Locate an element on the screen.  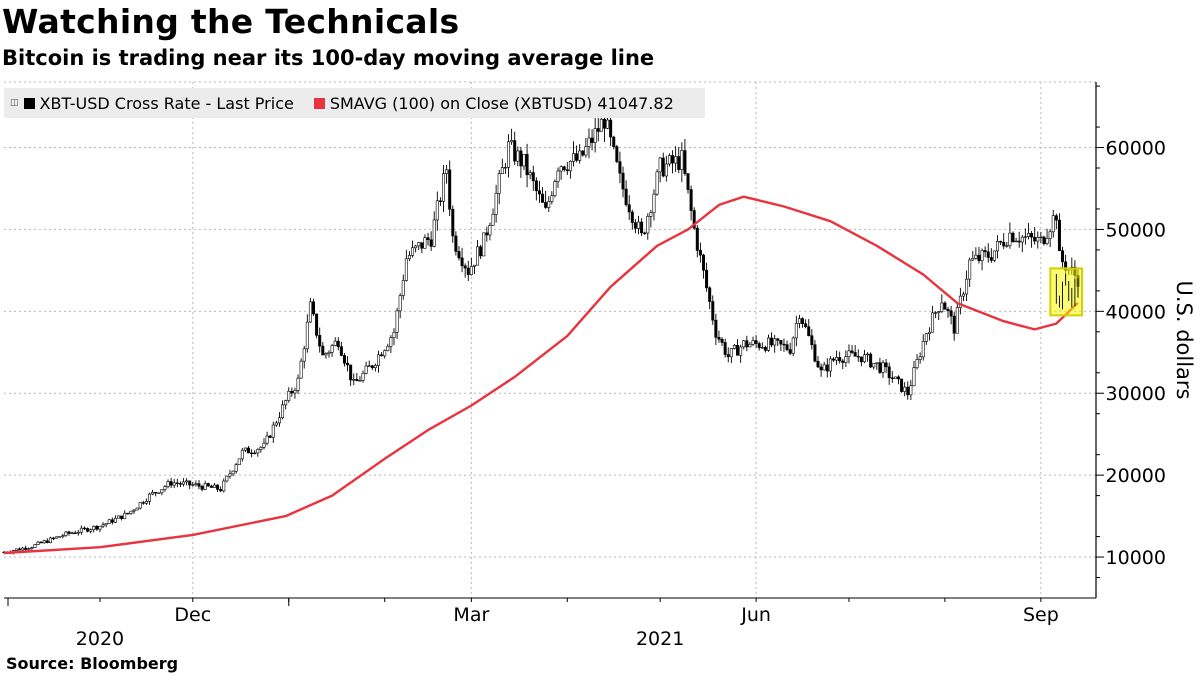
year-label: 2020 is located at coordinates (100, 639).